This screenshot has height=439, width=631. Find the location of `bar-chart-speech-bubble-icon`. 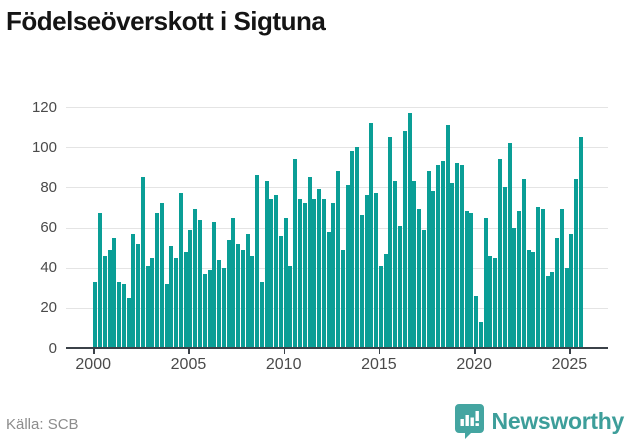

bar-chart-speech-bubble-icon is located at coordinates (469, 421).